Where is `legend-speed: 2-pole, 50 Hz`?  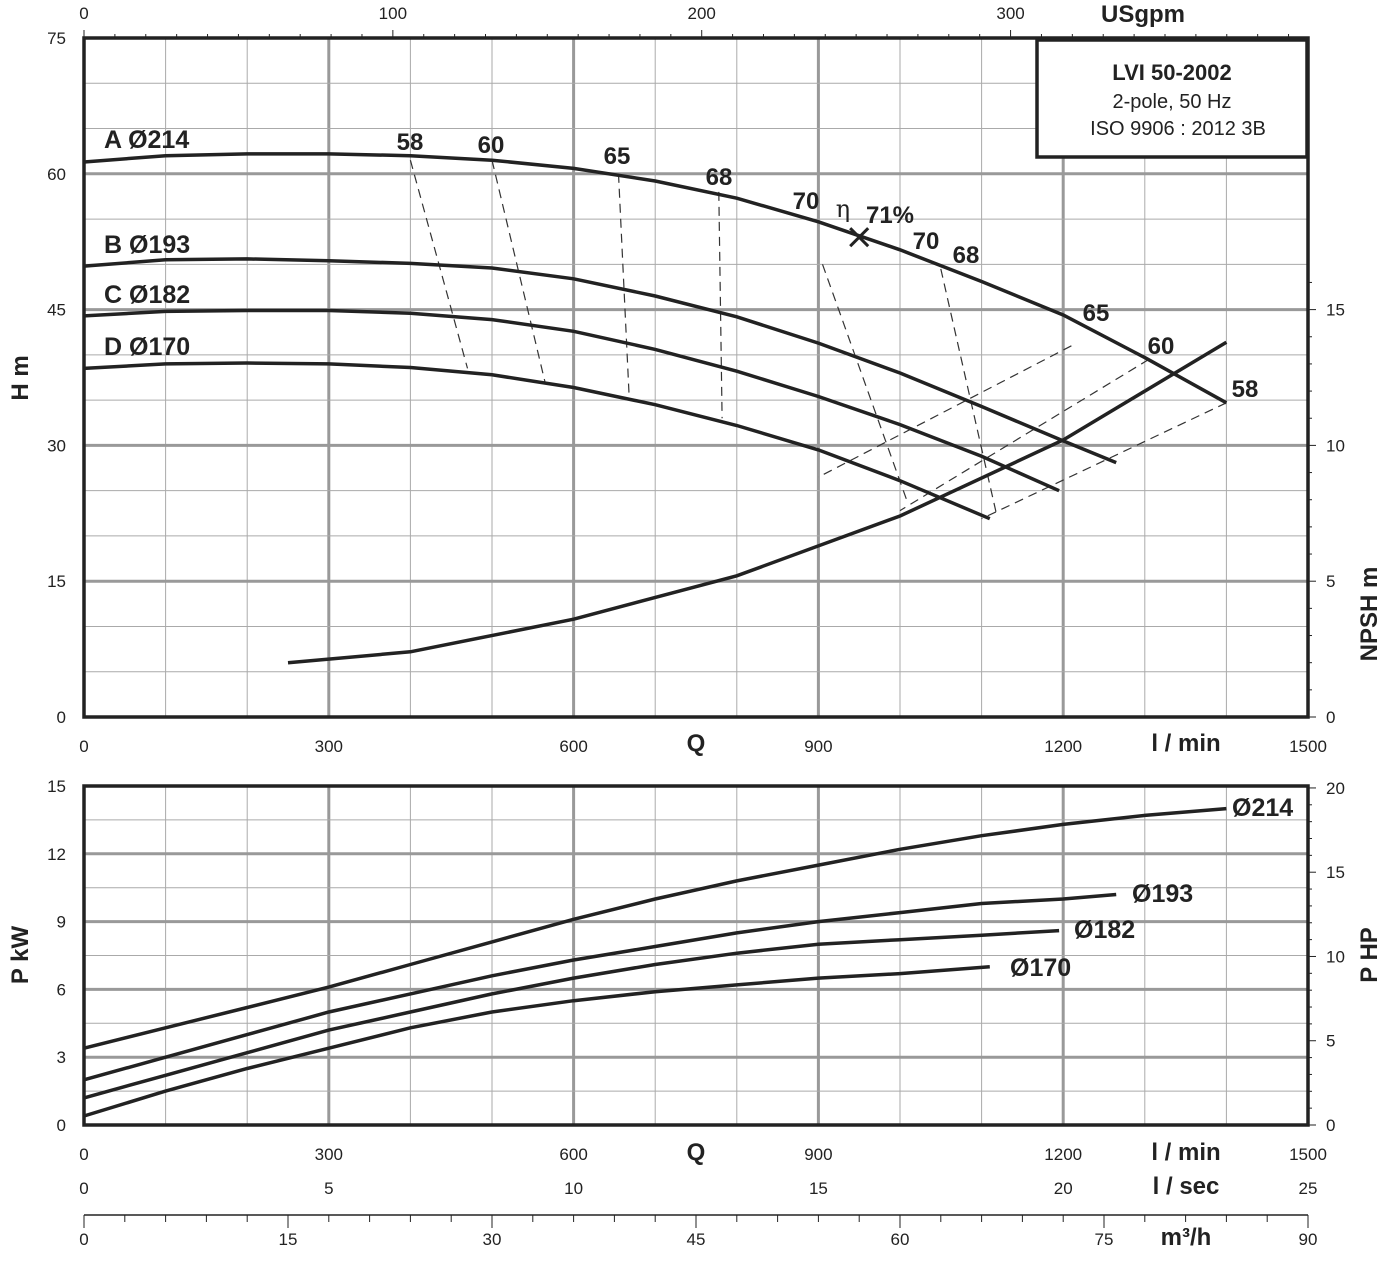 legend-speed: 2-pole, 50 Hz is located at coordinates (1172, 102).